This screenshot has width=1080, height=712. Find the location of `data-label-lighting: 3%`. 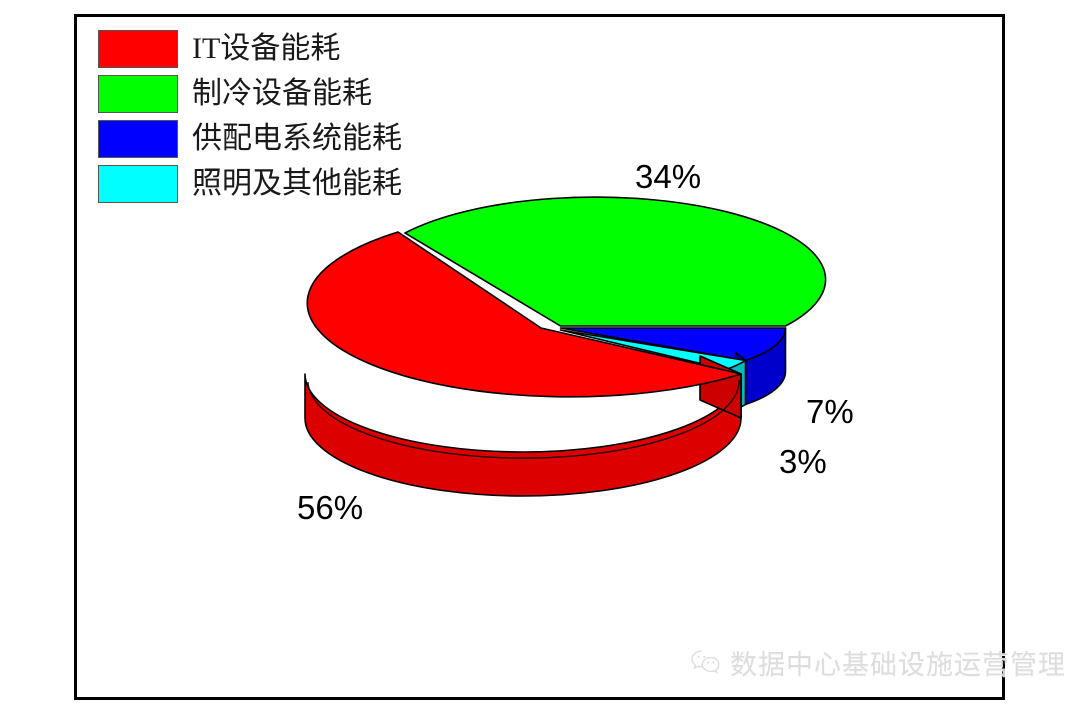

data-label-lighting: 3% is located at coordinates (803, 461).